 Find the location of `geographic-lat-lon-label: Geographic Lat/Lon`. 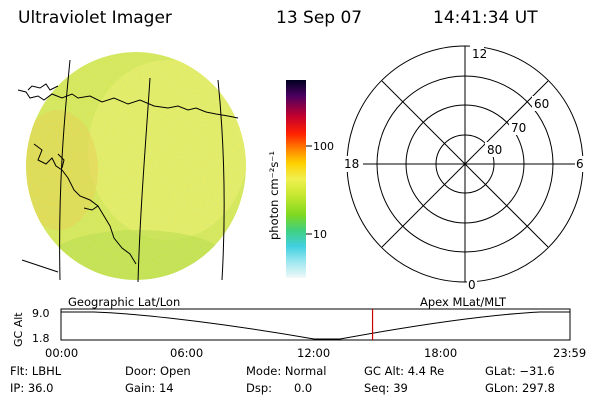

geographic-lat-lon-label: Geographic Lat/Lon is located at coordinates (124, 302).